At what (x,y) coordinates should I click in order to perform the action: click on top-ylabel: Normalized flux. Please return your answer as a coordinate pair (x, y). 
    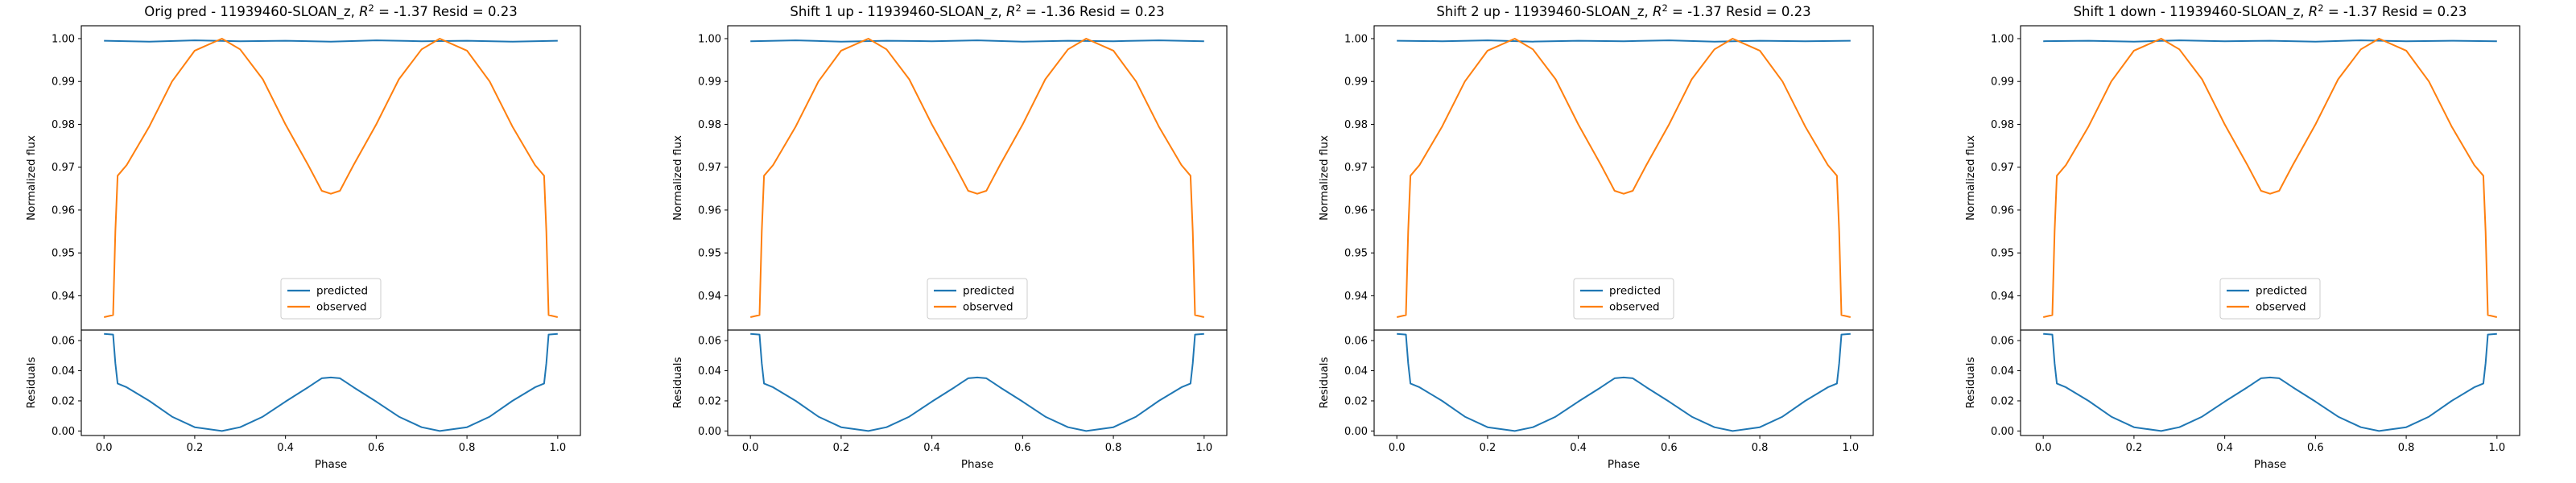
    Looking at the image, I should click on (1324, 178).